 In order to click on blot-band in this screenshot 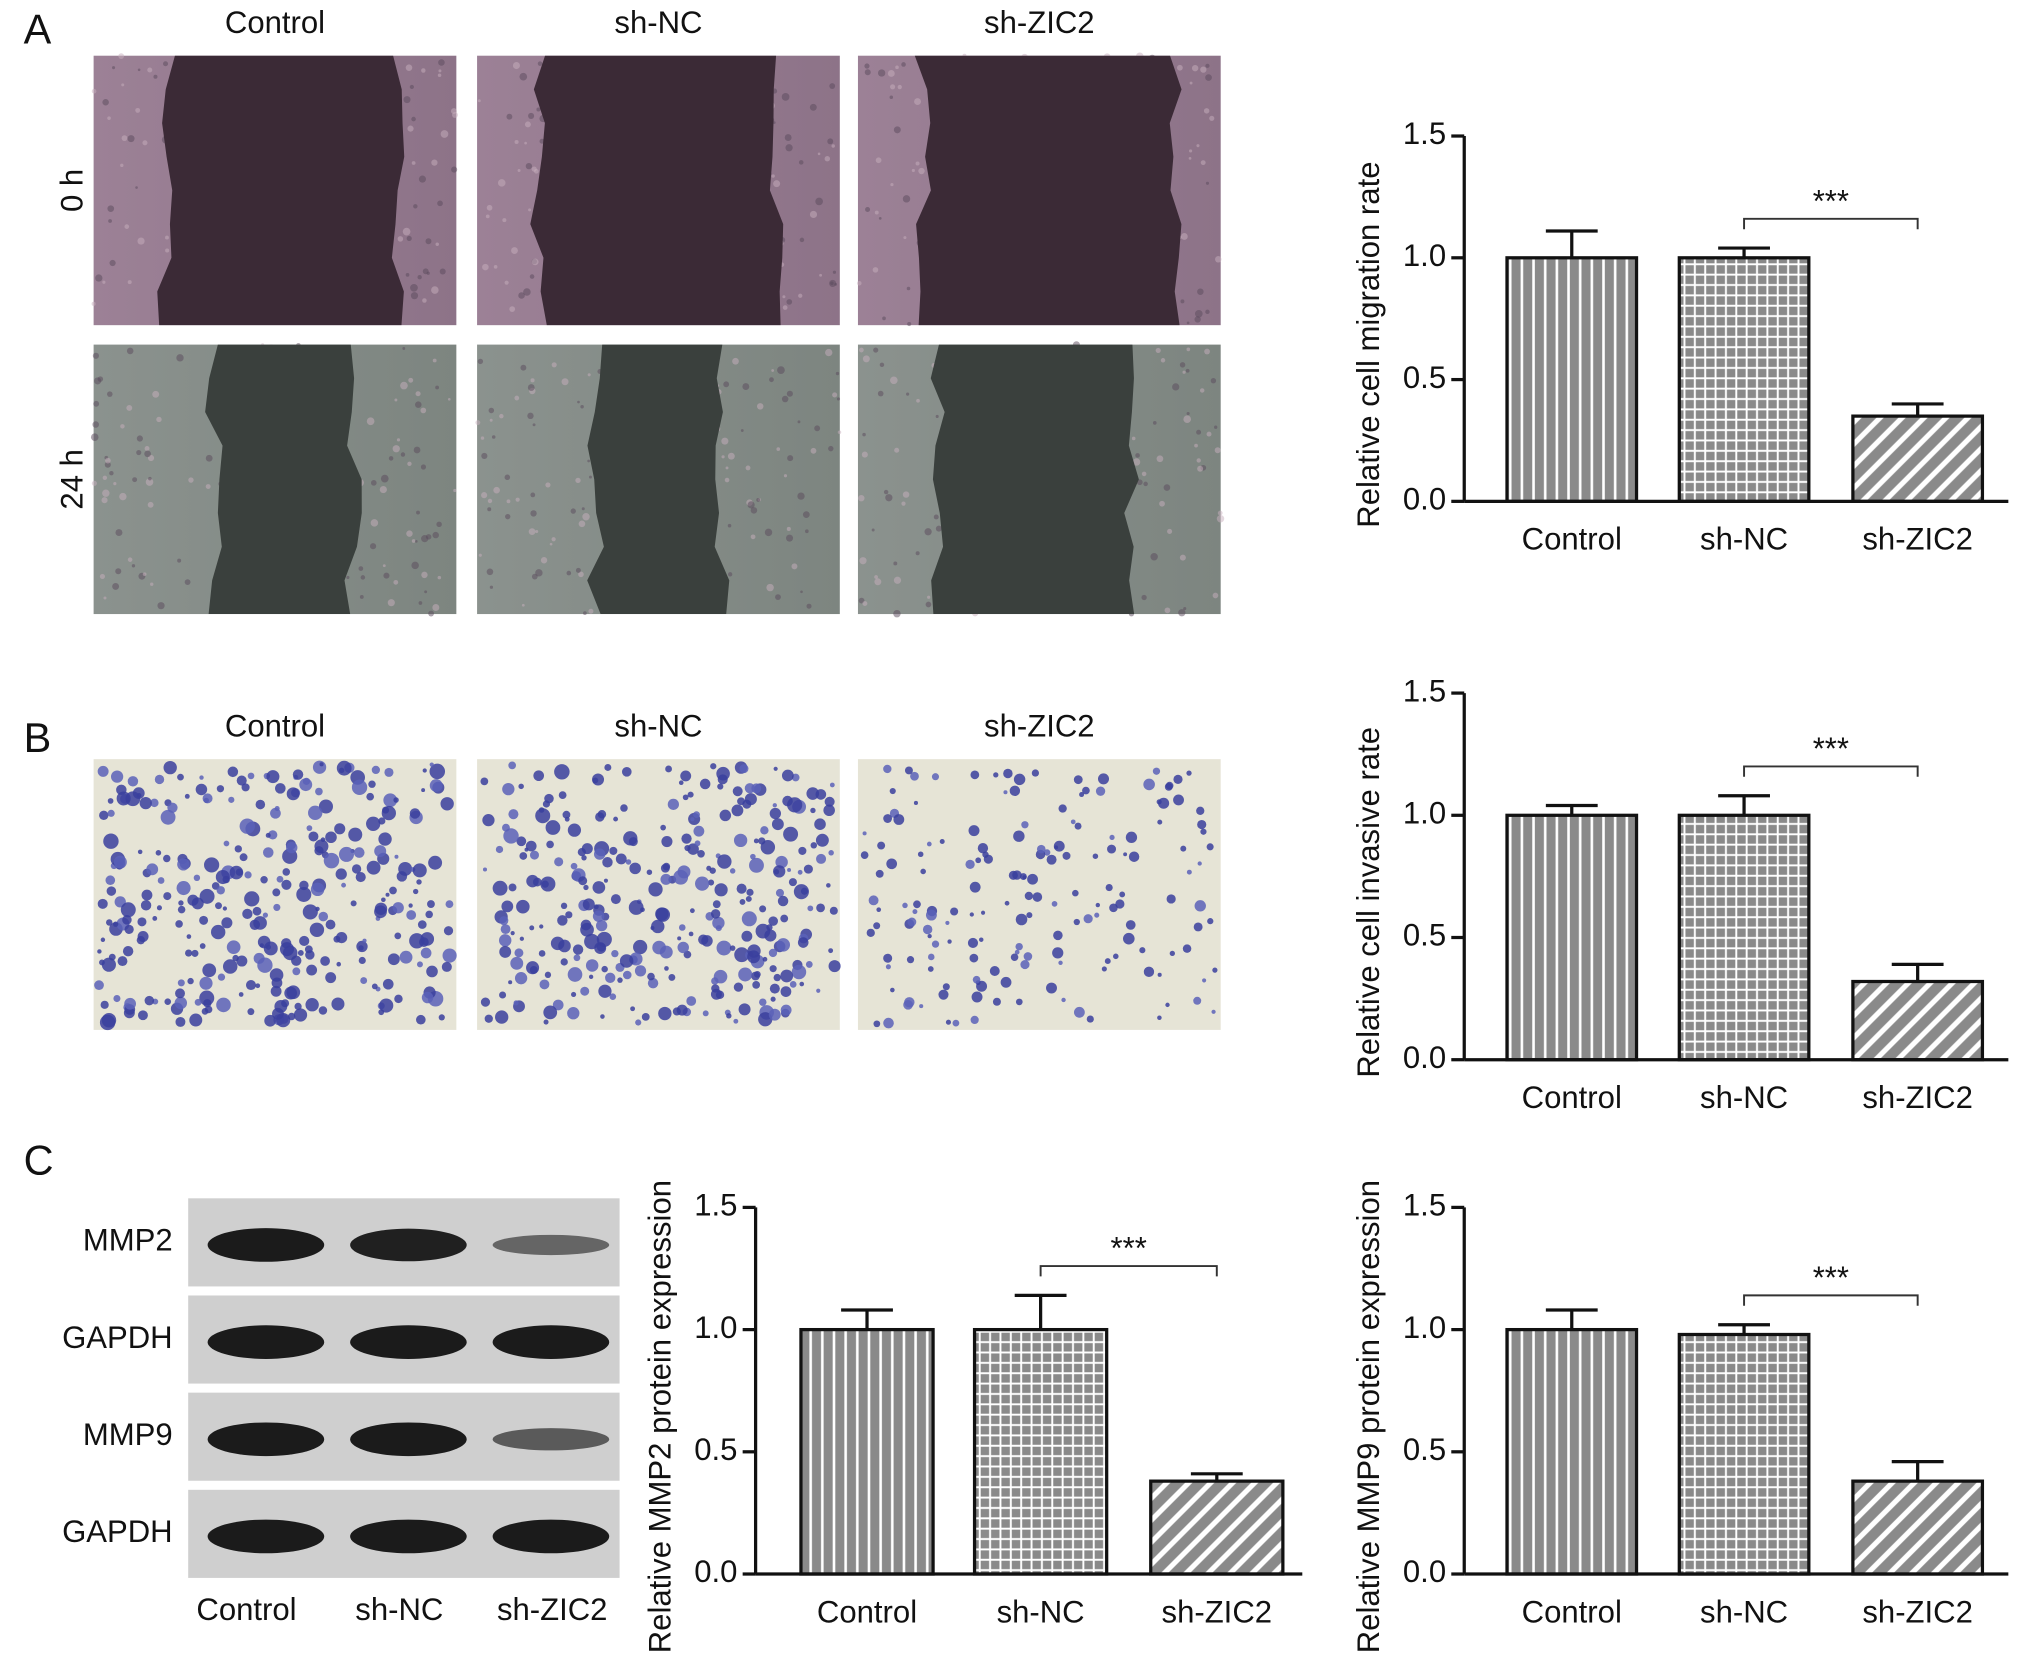, I will do `click(266, 1245)`.